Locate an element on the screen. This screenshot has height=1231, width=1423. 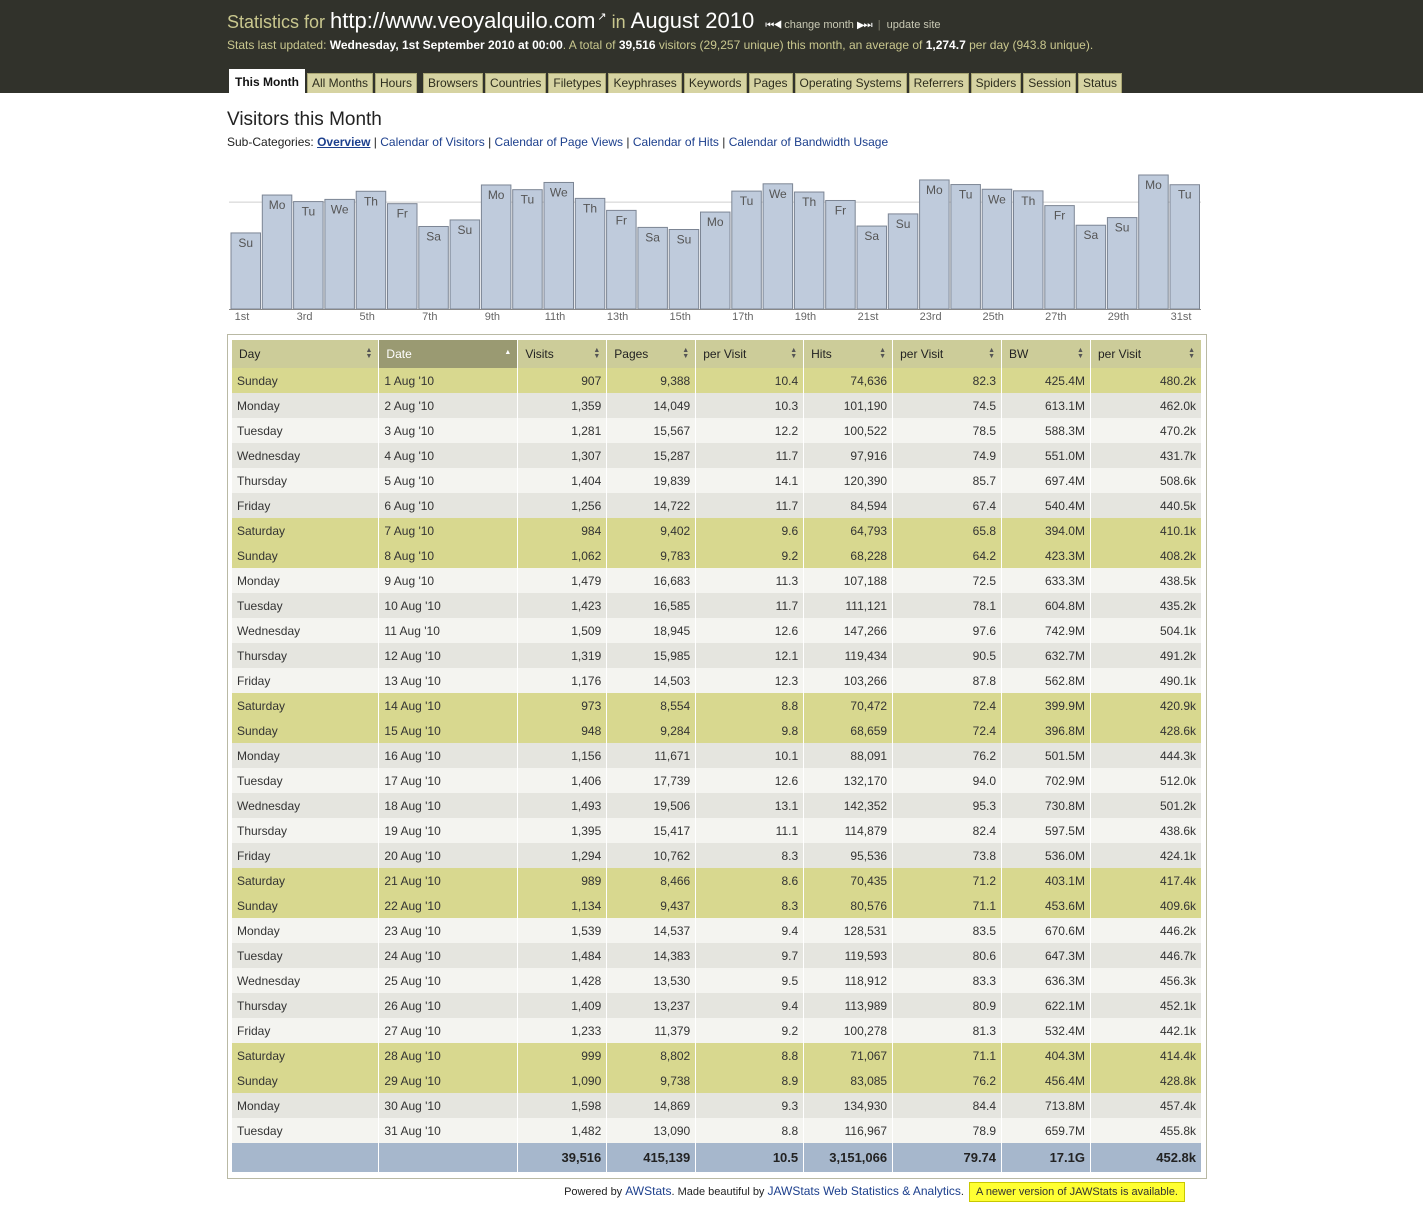
cell-date: 8 Aug '10 is located at coordinates (448, 555).